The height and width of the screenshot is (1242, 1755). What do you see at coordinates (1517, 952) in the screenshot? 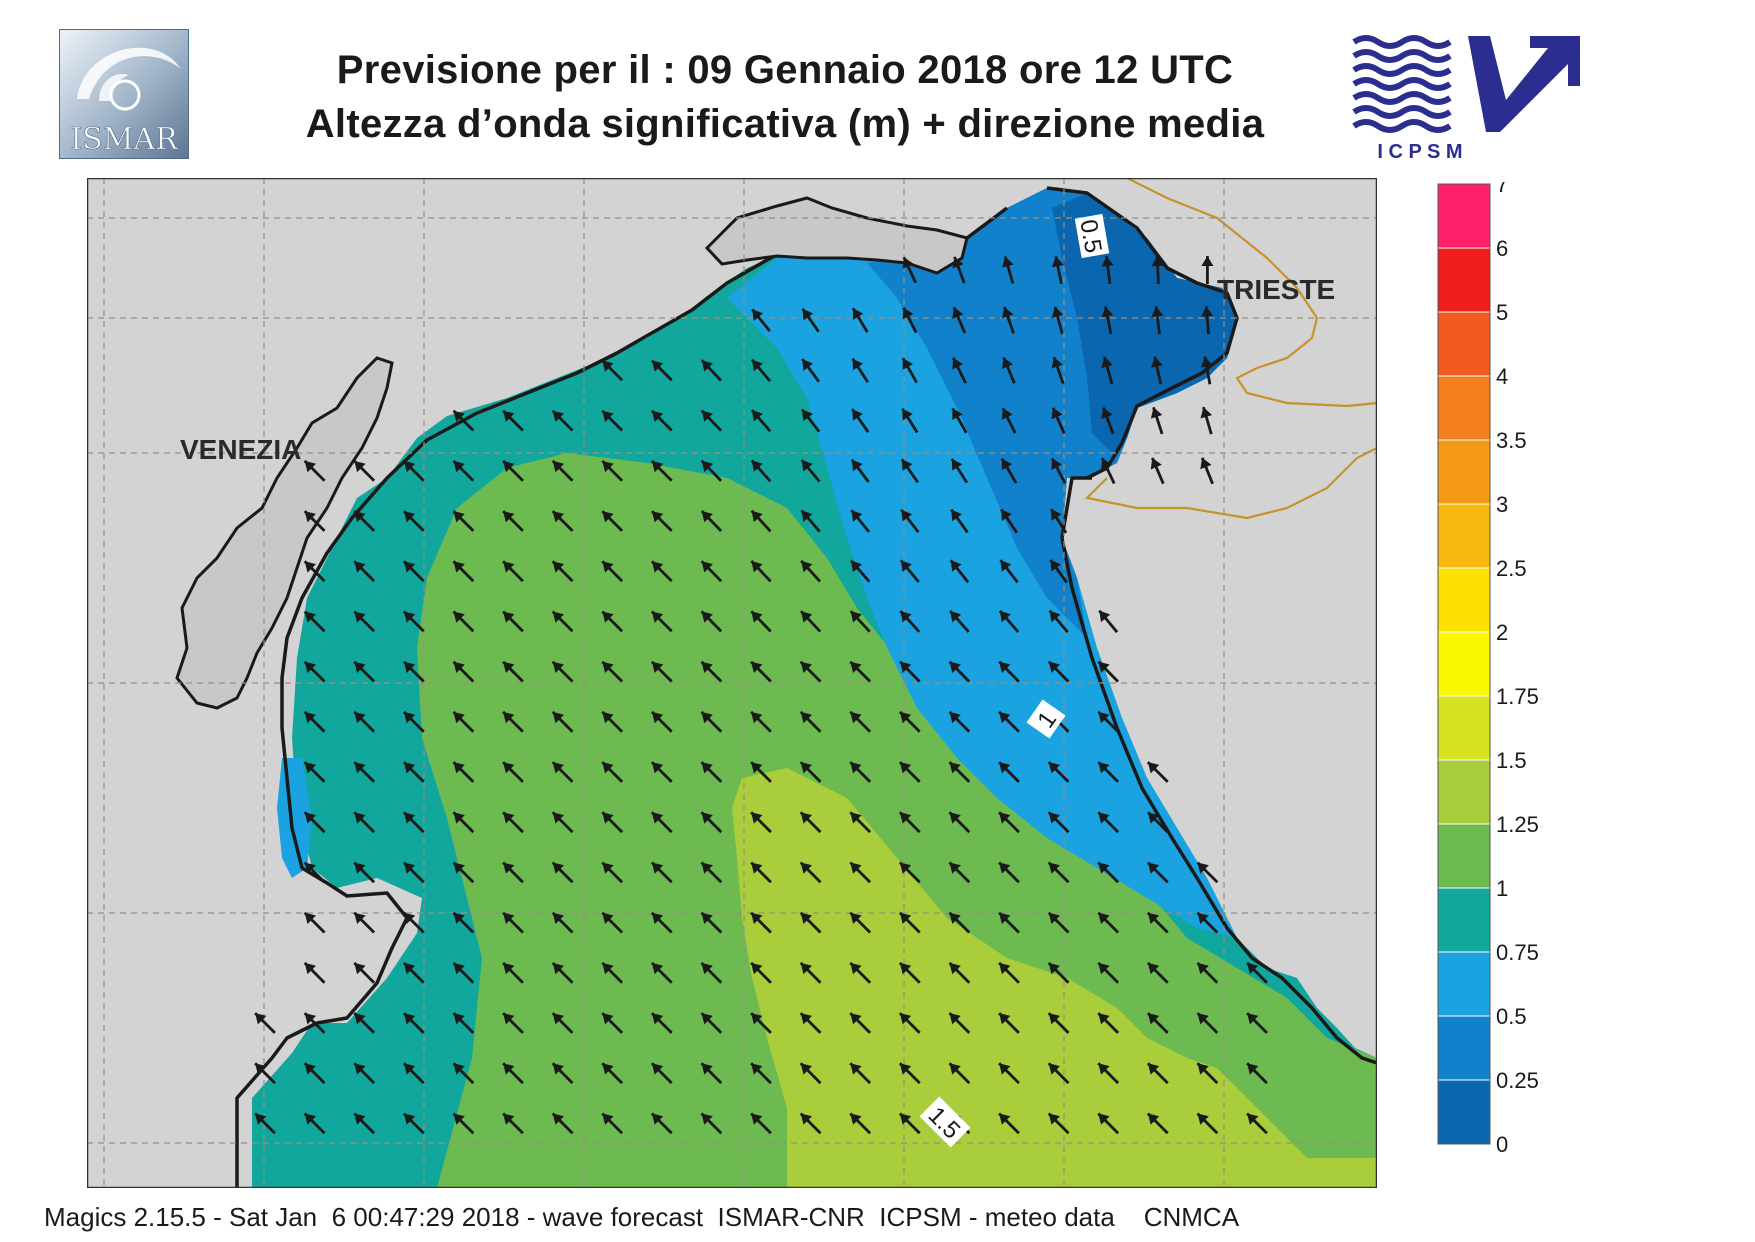
I see `legend-tick-label: 0.75` at bounding box center [1517, 952].